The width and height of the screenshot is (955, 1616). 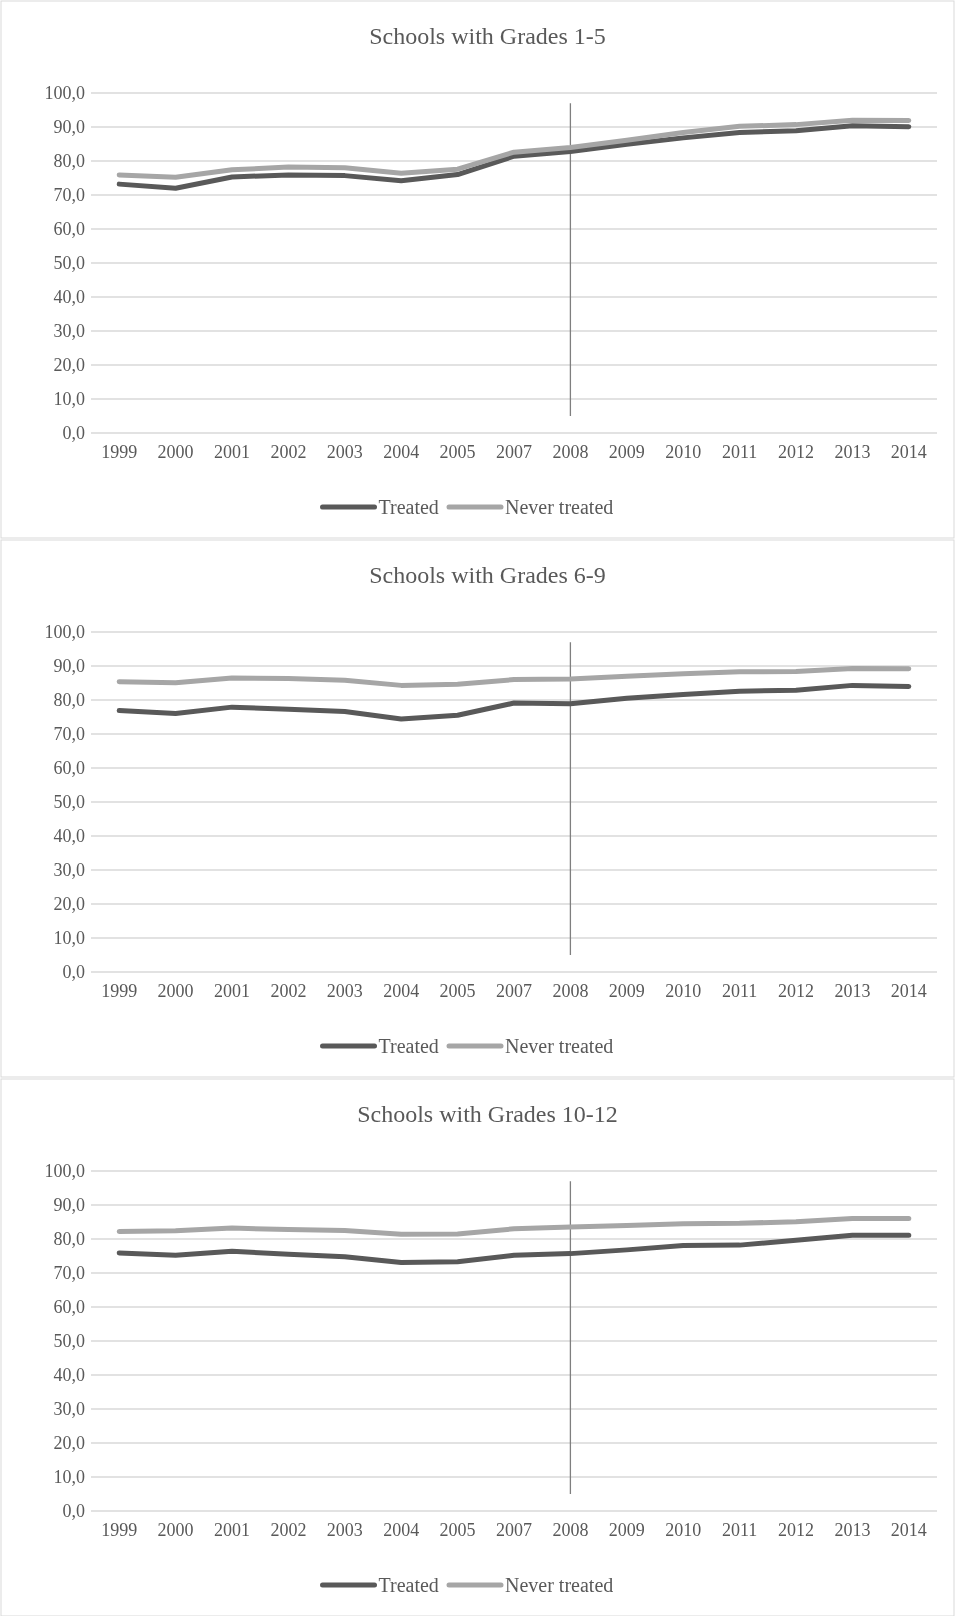 What do you see at coordinates (487, 575) in the screenshot?
I see `chart-title: Schools with Grades 6-9` at bounding box center [487, 575].